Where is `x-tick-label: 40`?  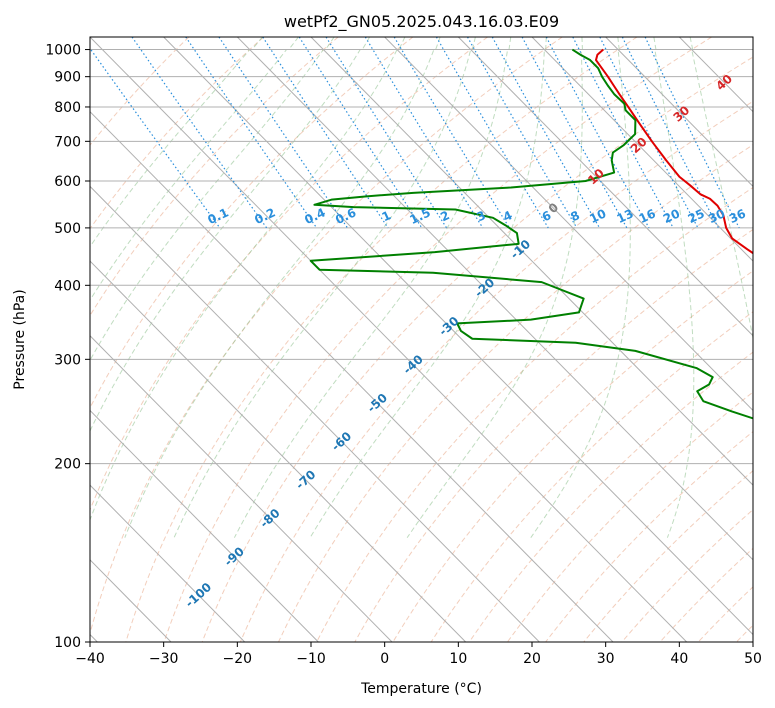 x-tick-label: 40 is located at coordinates (679, 659).